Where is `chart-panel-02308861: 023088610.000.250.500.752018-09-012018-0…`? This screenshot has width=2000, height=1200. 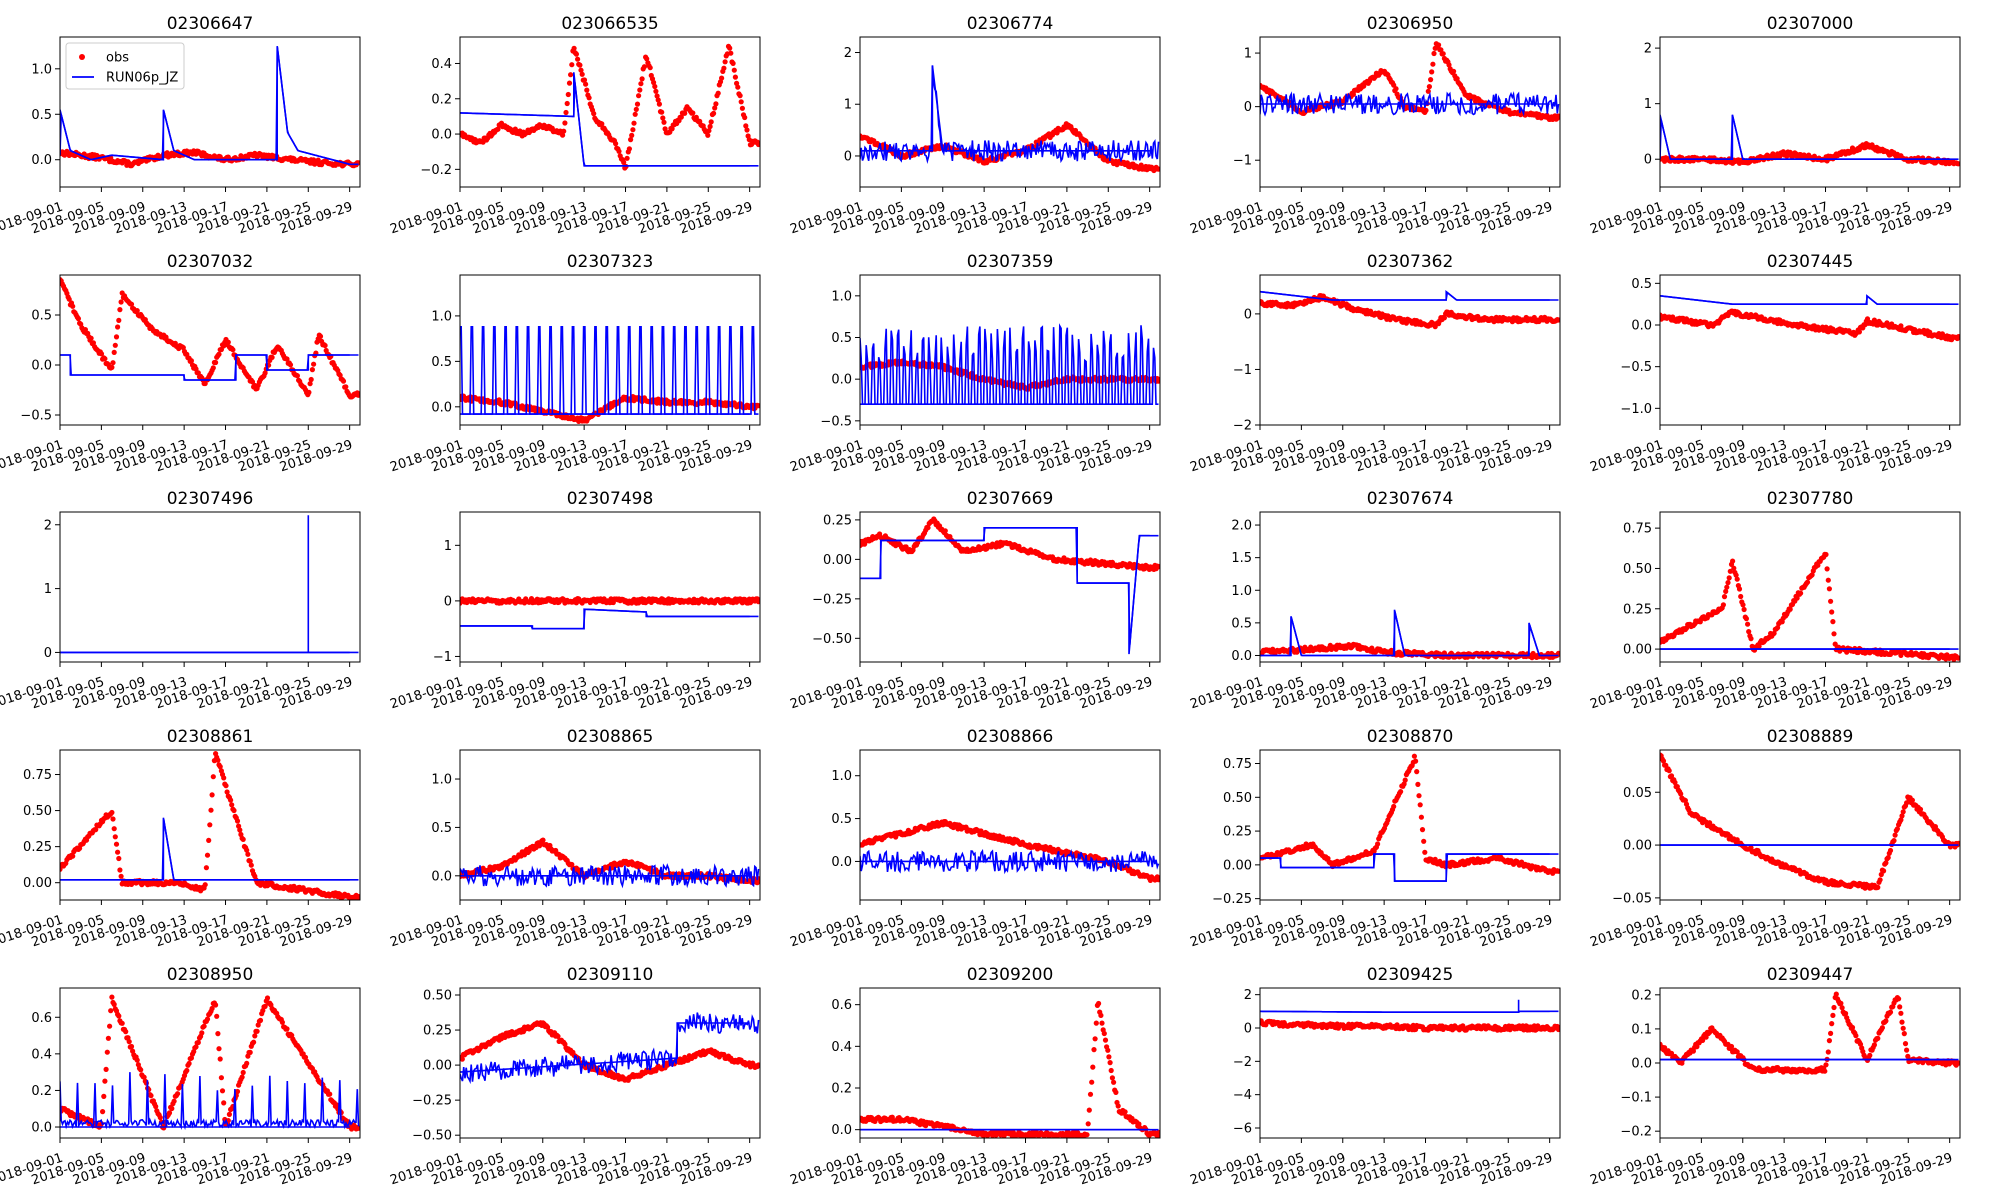 chart-panel-02308861: 023088610.000.250.500.752018-09-012018-0… is located at coordinates (180, 838).